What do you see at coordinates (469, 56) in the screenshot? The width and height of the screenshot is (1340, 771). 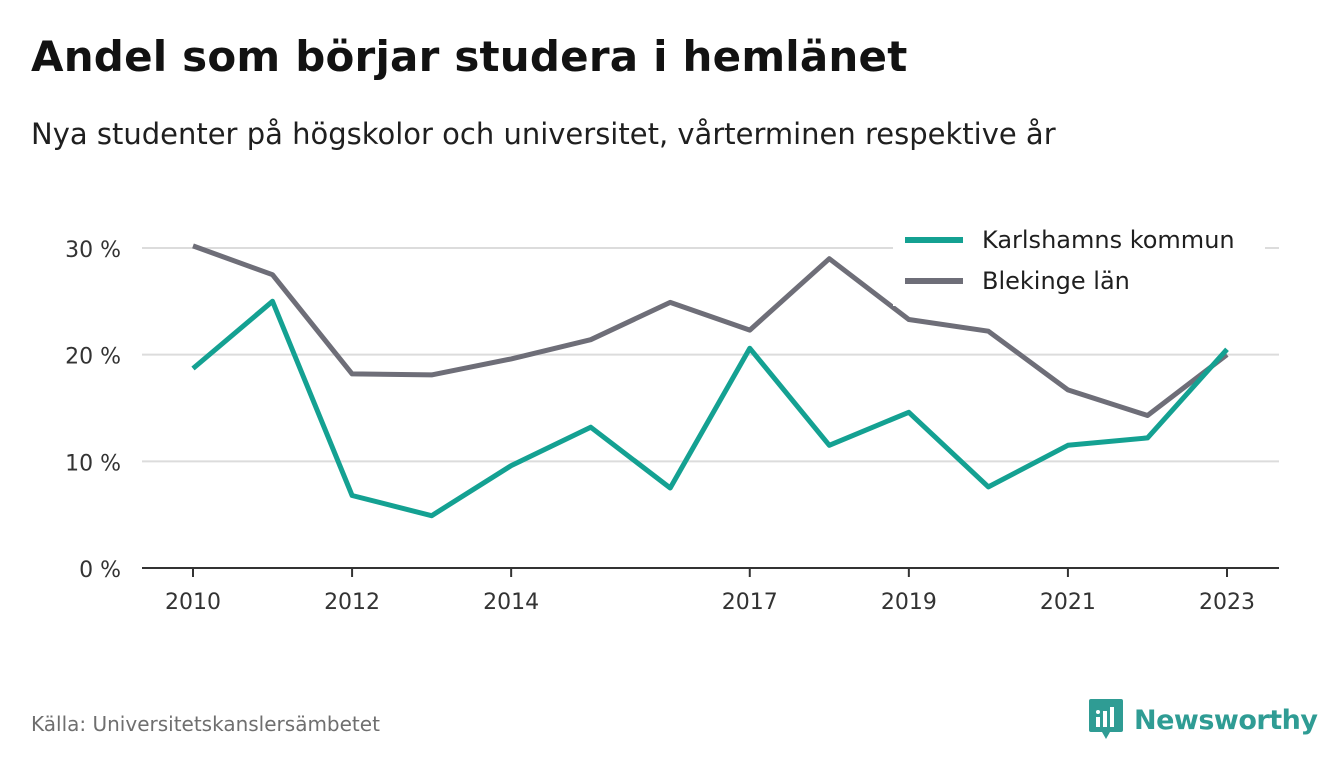 I see `chart-title: Andel som börjar studera i hemlänet` at bounding box center [469, 56].